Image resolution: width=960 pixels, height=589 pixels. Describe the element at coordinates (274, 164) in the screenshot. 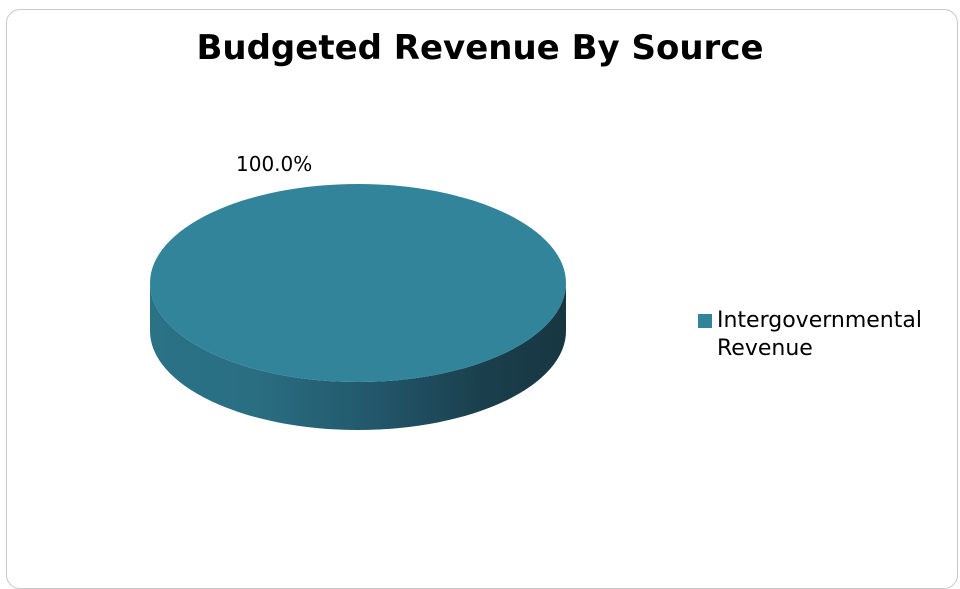

I see `data-label: 100.0%` at that location.